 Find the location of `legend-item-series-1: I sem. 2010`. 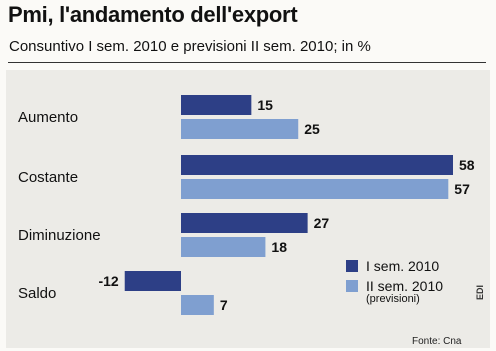

legend-item-series-1: I sem. 2010 is located at coordinates (394, 266).